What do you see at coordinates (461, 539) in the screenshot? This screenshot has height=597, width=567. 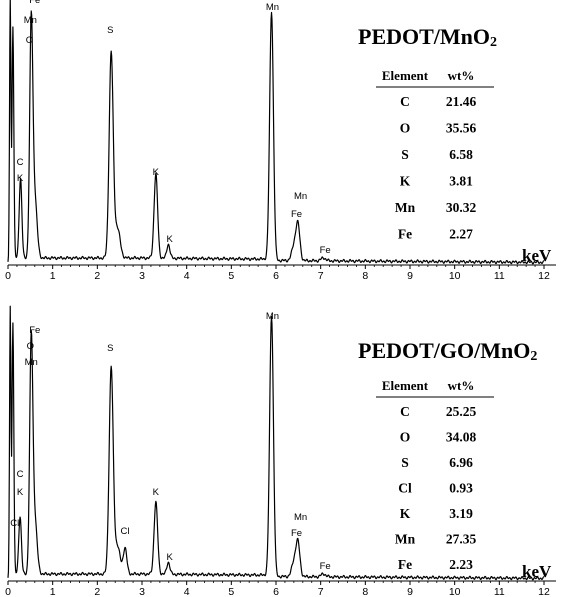 I see `table-cell-wt: 27.35` at bounding box center [461, 539].